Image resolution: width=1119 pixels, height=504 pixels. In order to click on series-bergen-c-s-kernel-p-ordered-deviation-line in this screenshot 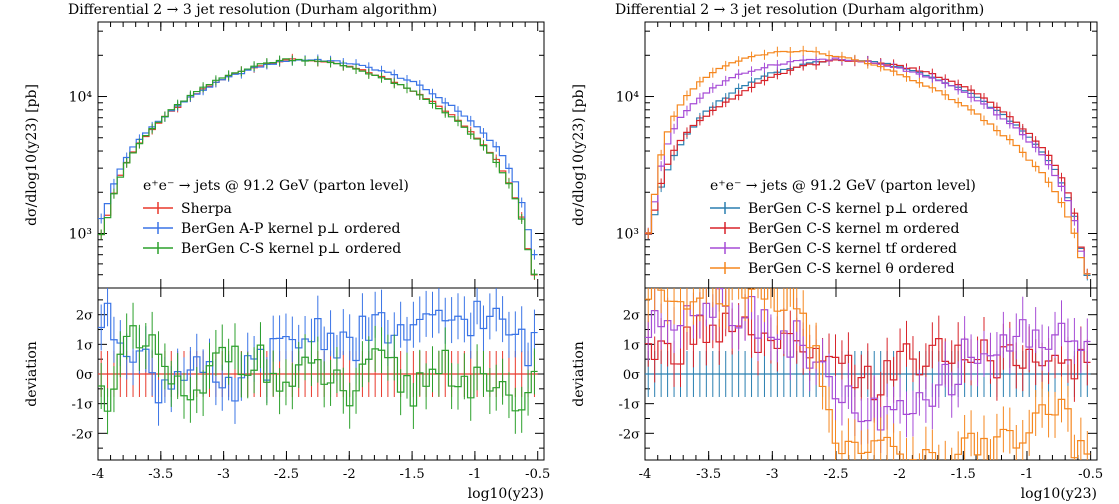, I will do `click(318, 368)`.